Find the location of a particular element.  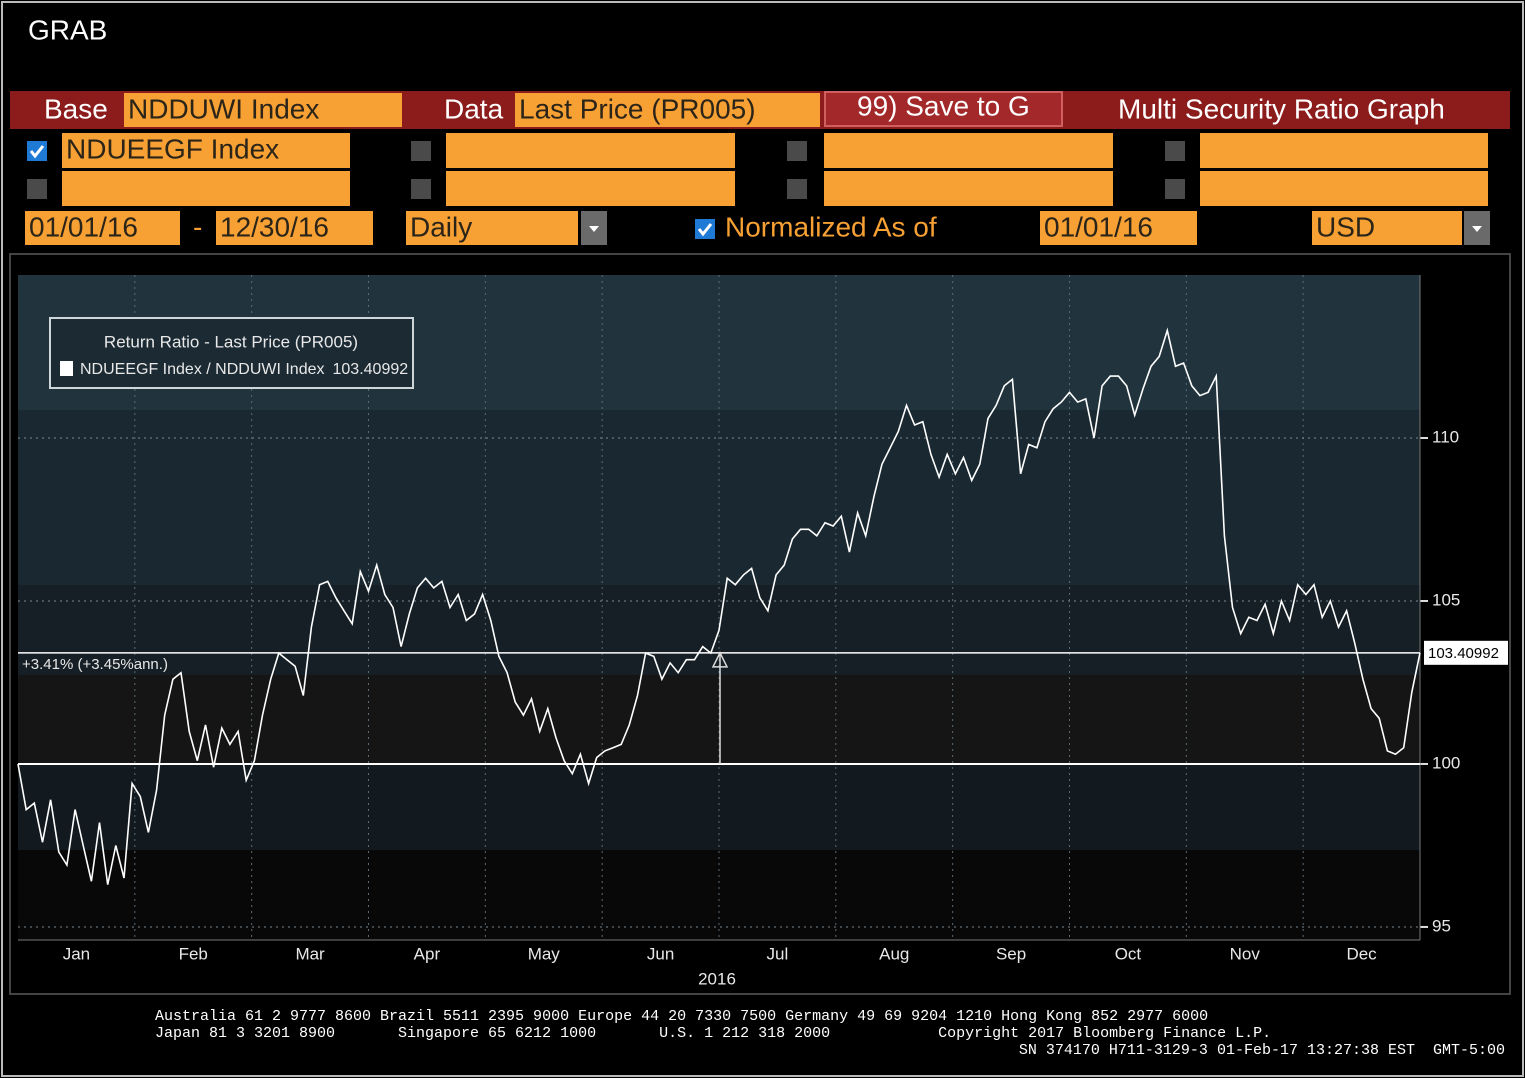

x-tick-label: Feb is located at coordinates (193, 953).